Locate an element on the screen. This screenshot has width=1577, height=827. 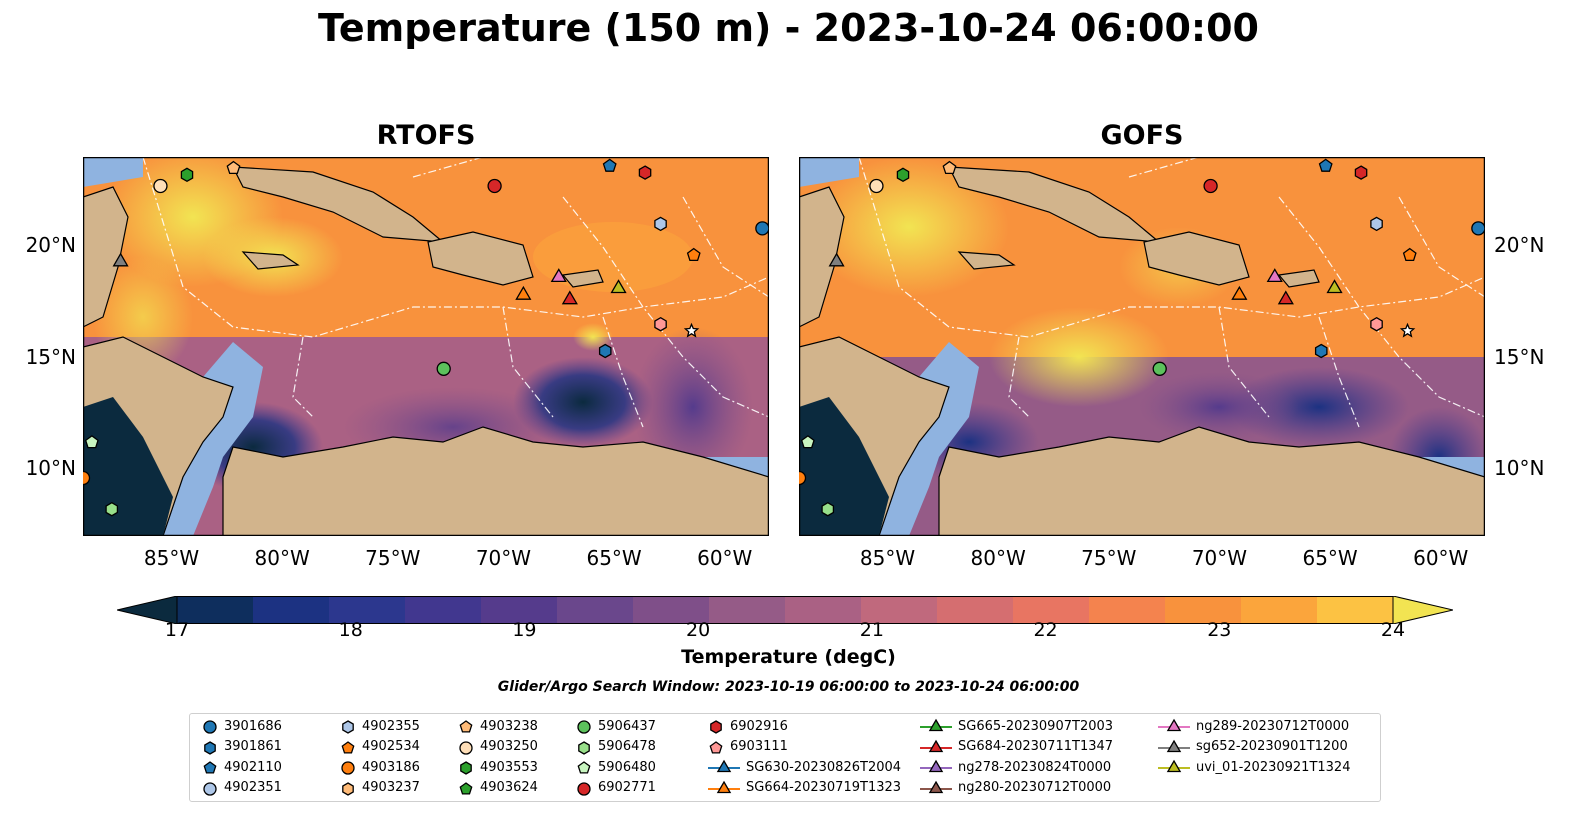
legend-item: 6902771 is located at coordinates (616, 788).